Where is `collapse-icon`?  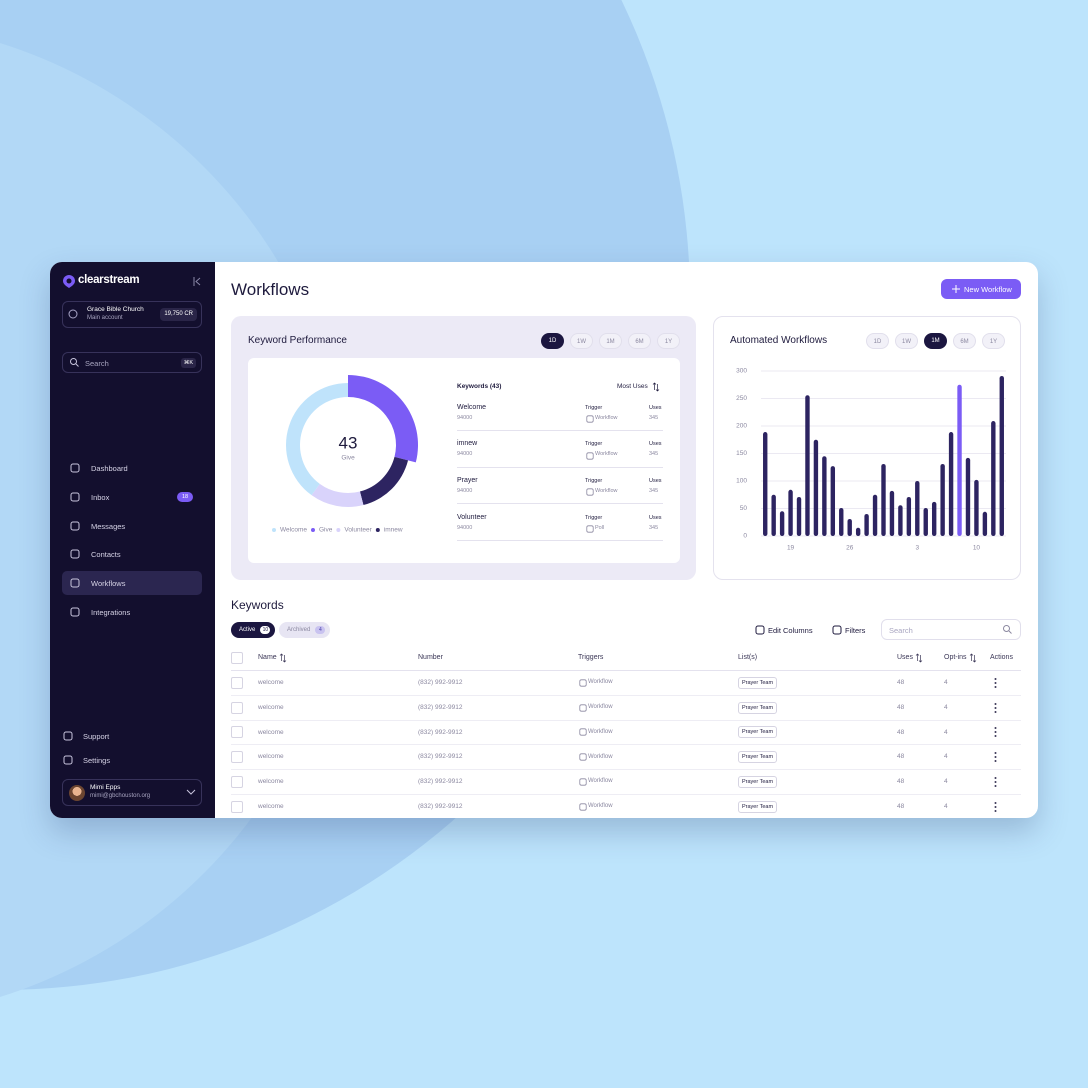 collapse-icon is located at coordinates (197, 281).